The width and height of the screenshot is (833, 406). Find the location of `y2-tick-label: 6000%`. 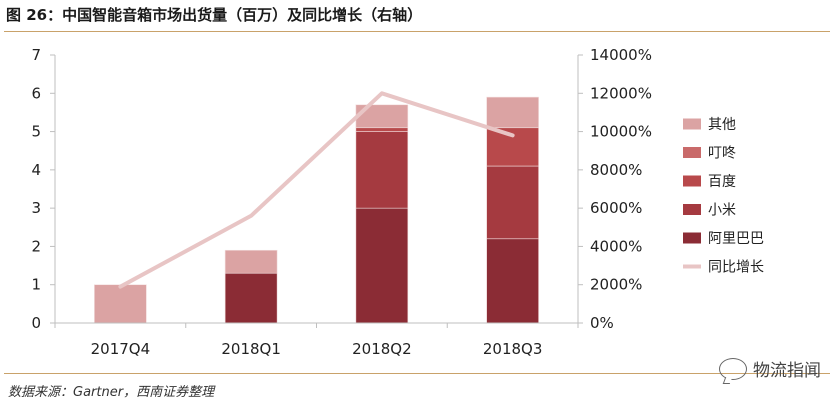

y2-tick-label: 6000% is located at coordinates (616, 208).